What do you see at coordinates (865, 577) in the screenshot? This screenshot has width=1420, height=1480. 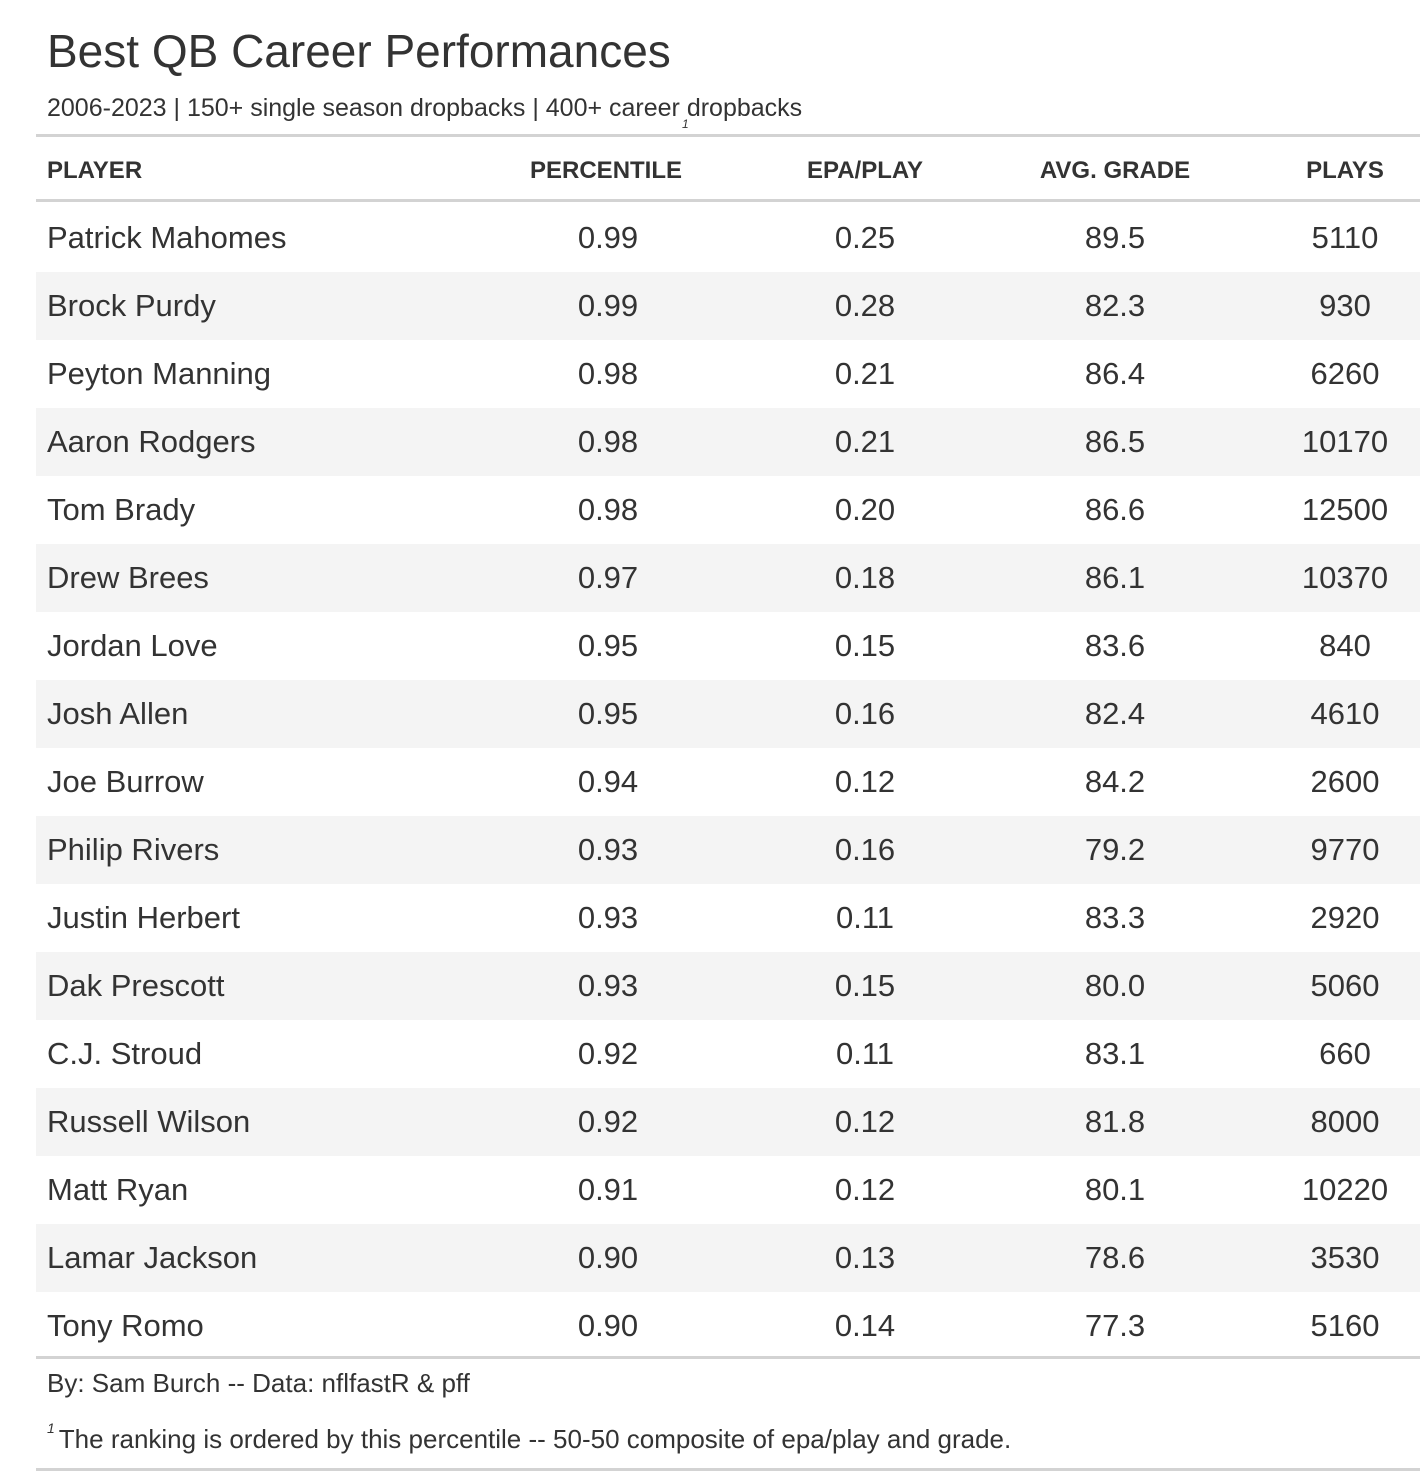 I see `cell-epa-per-play: 0.18` at bounding box center [865, 577].